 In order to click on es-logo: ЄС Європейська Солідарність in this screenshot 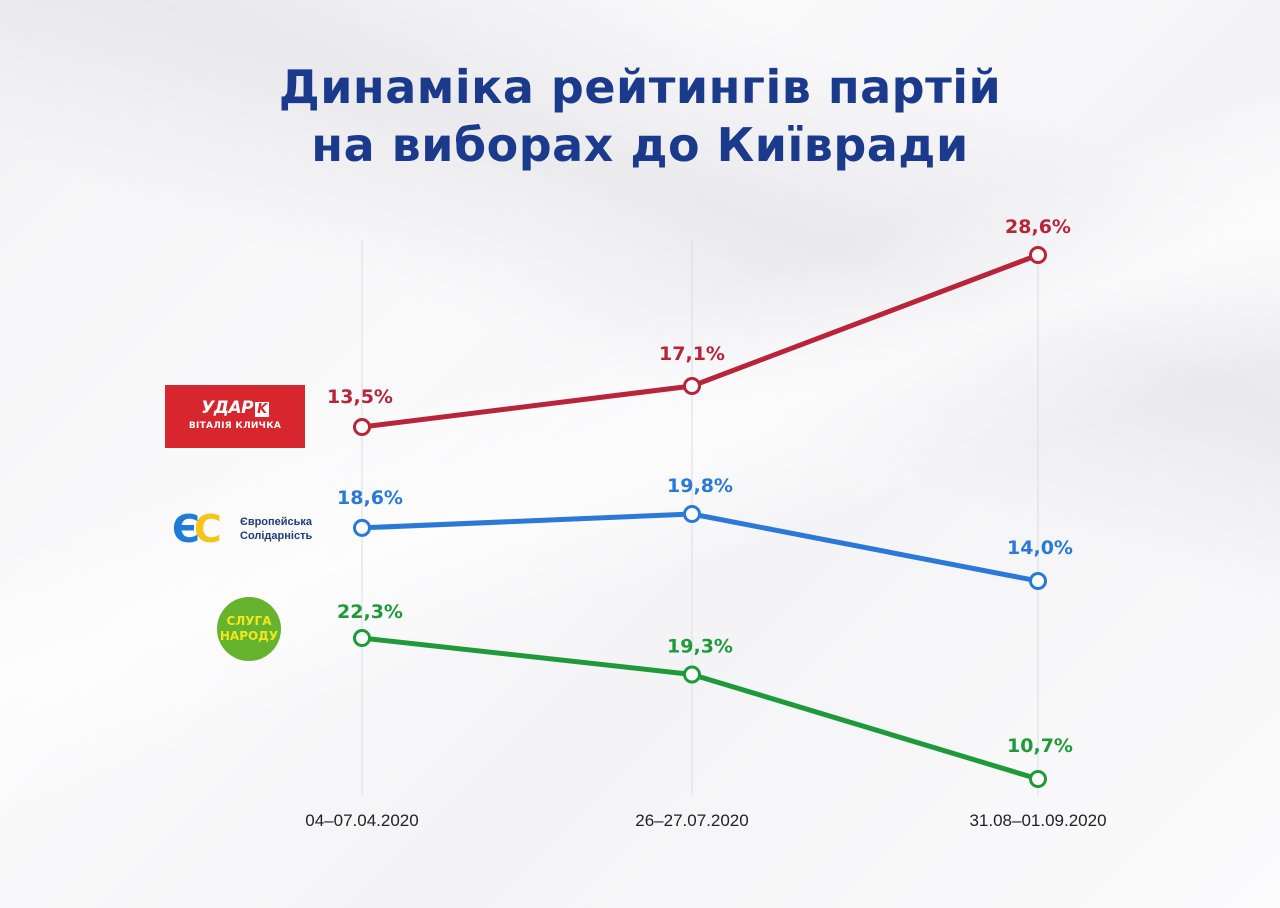, I will do `click(252, 529)`.